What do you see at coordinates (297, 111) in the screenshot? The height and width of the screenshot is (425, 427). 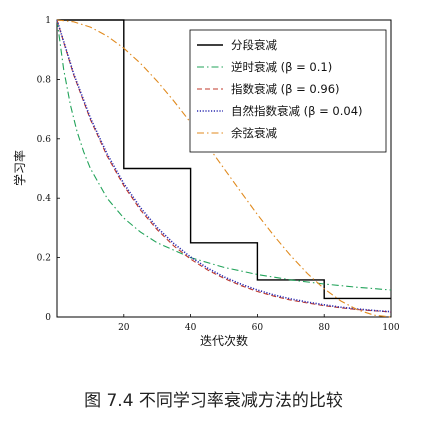 I see `legend-entry: 自然指数衰减 (β = 0.04)` at bounding box center [297, 111].